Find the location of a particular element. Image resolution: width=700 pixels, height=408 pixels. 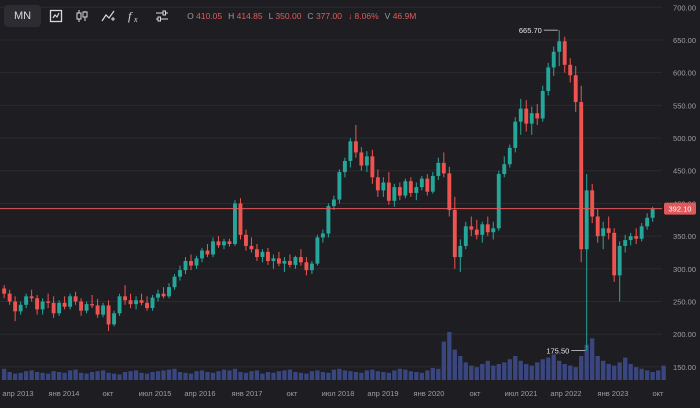

y-tick-label: 550.00 is located at coordinates (684, 105).